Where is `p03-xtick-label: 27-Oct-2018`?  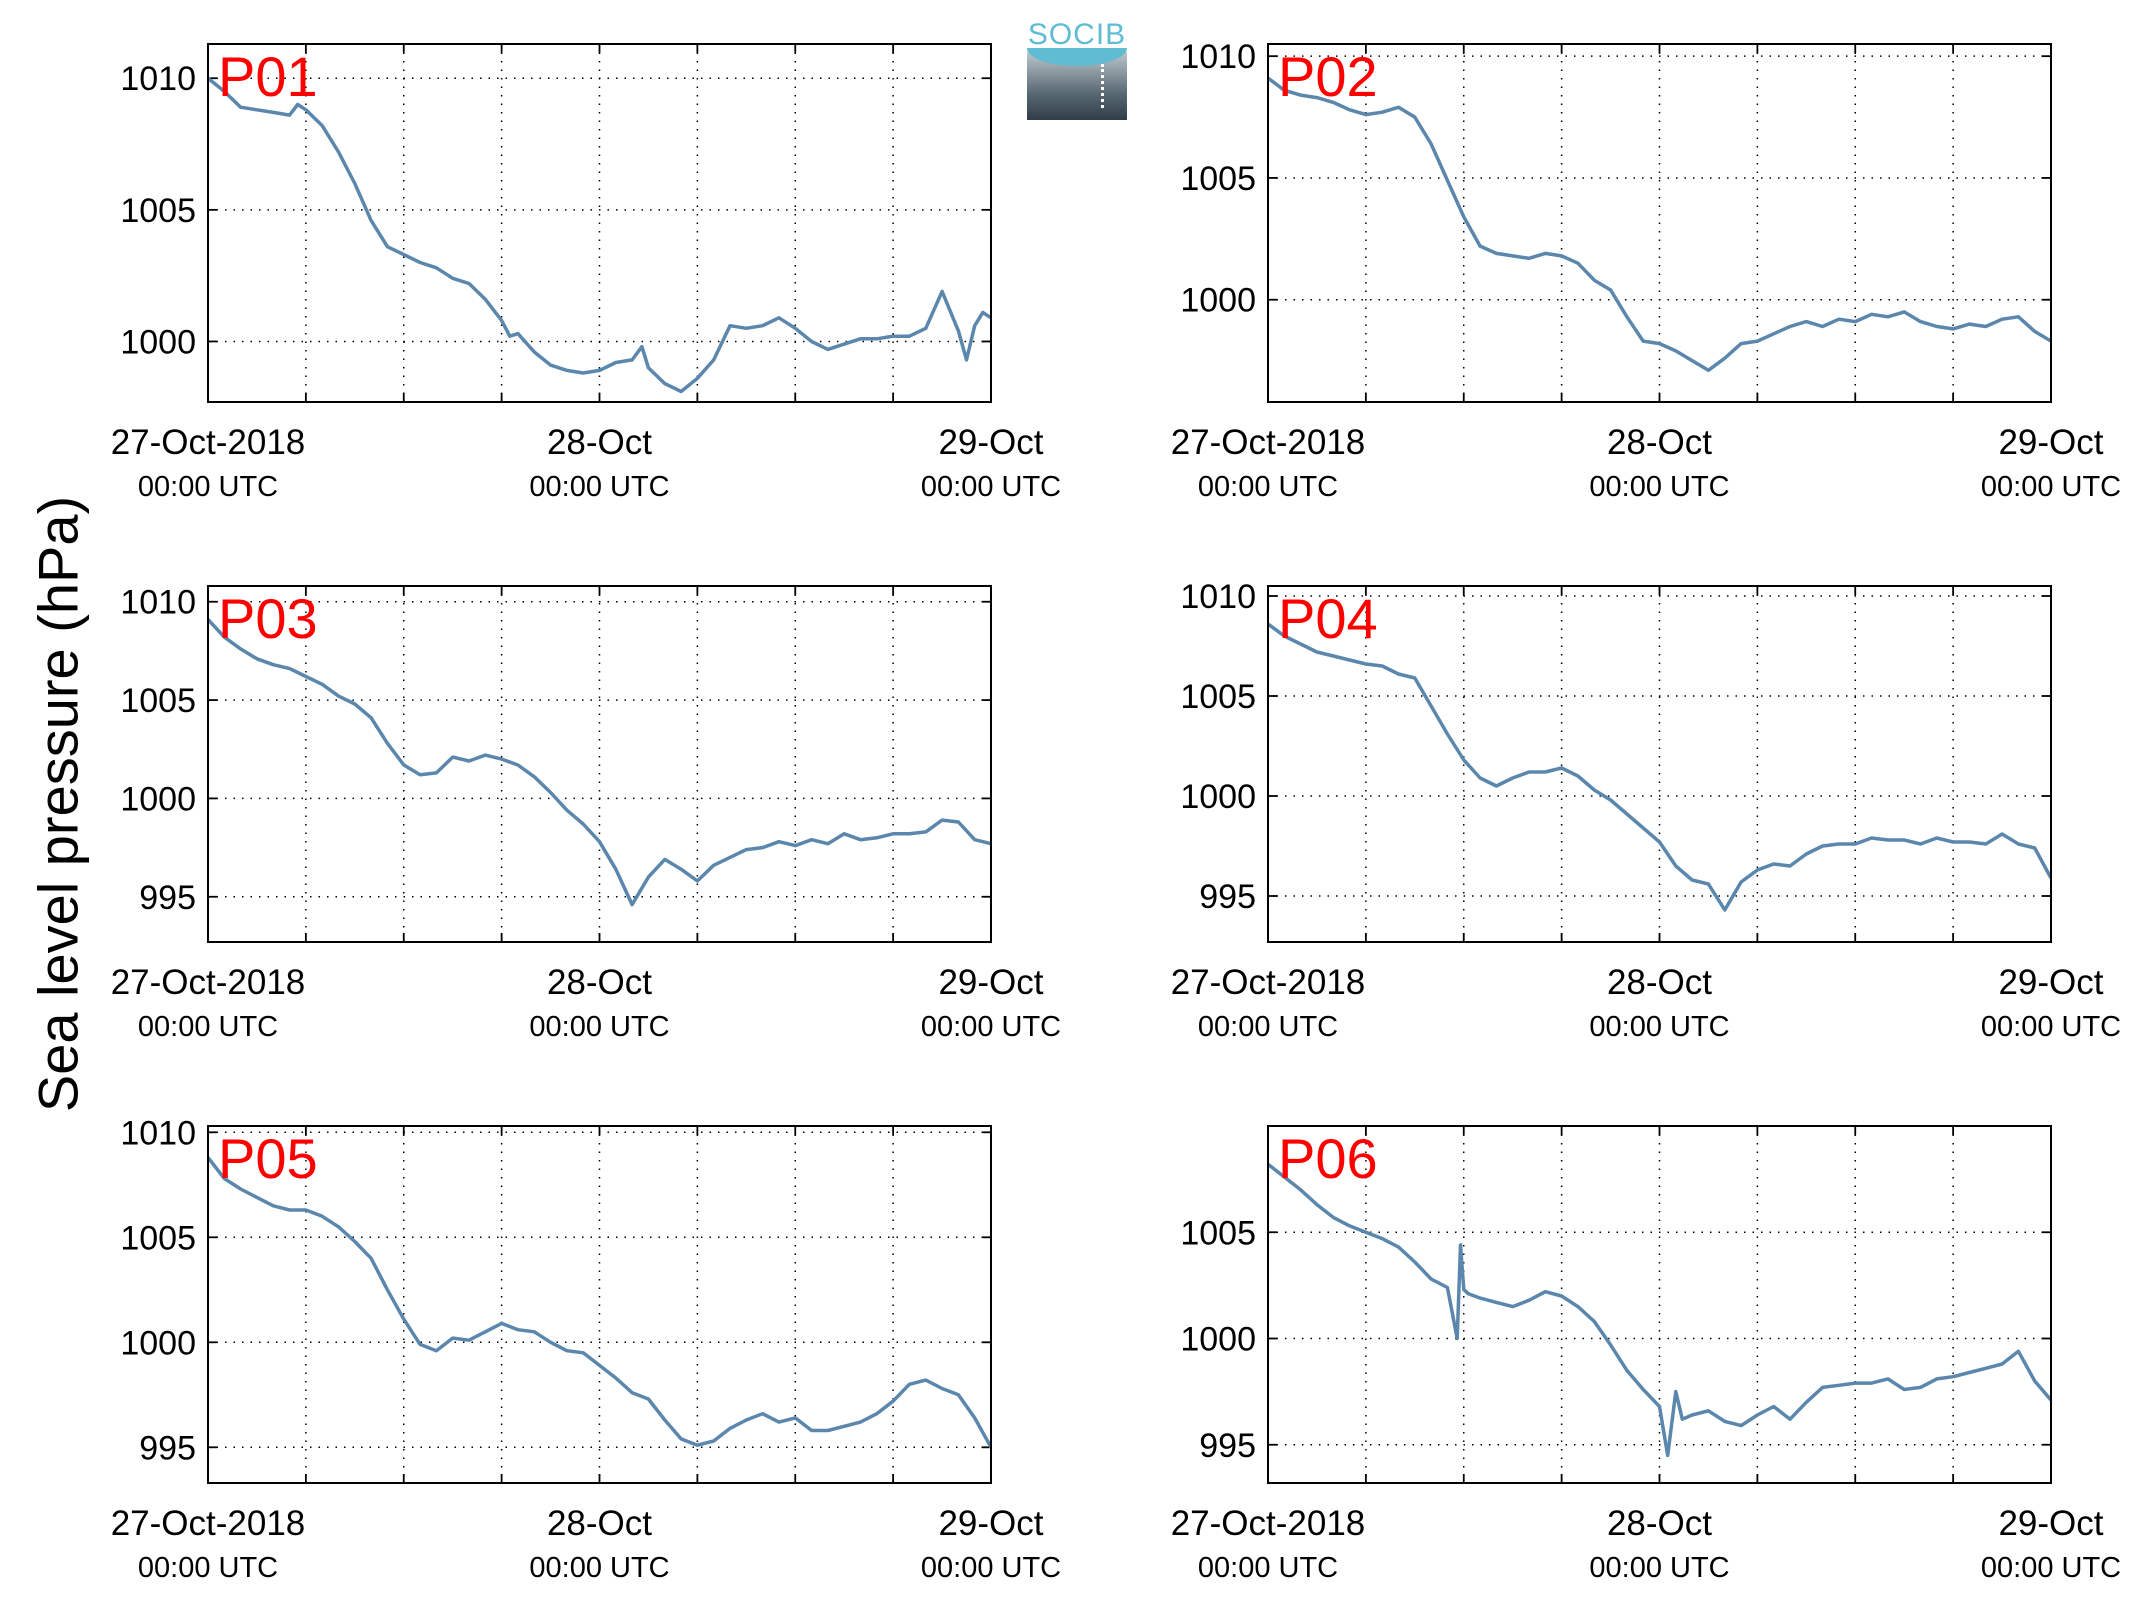
p03-xtick-label: 27-Oct-2018 is located at coordinates (208, 982).